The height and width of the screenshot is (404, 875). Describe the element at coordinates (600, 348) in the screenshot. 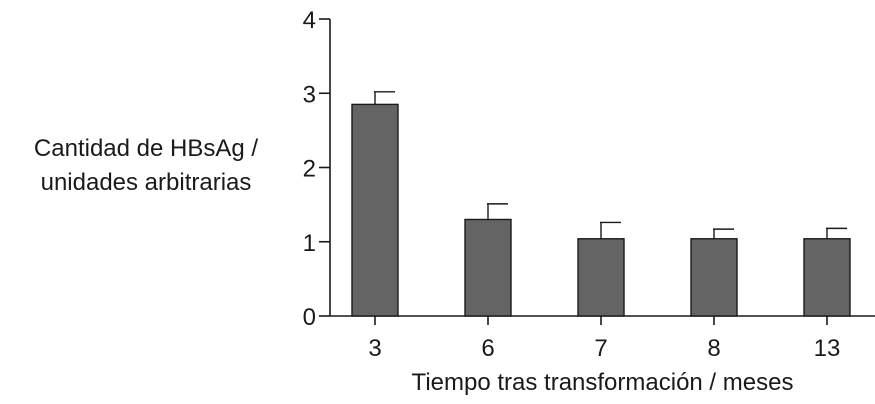

I see `x-tick-label: 7` at that location.